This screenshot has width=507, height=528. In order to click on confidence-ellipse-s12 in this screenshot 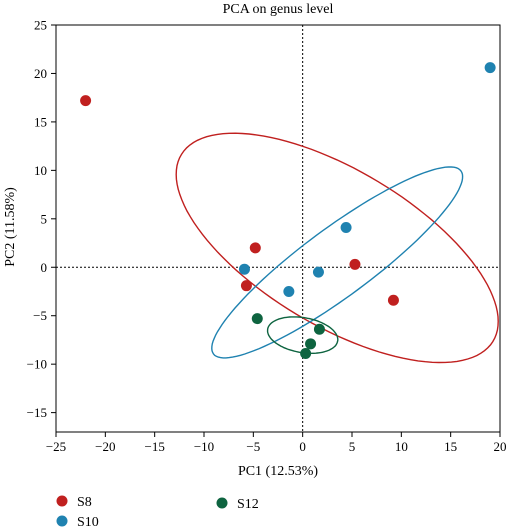, I will do `click(302, 335)`.